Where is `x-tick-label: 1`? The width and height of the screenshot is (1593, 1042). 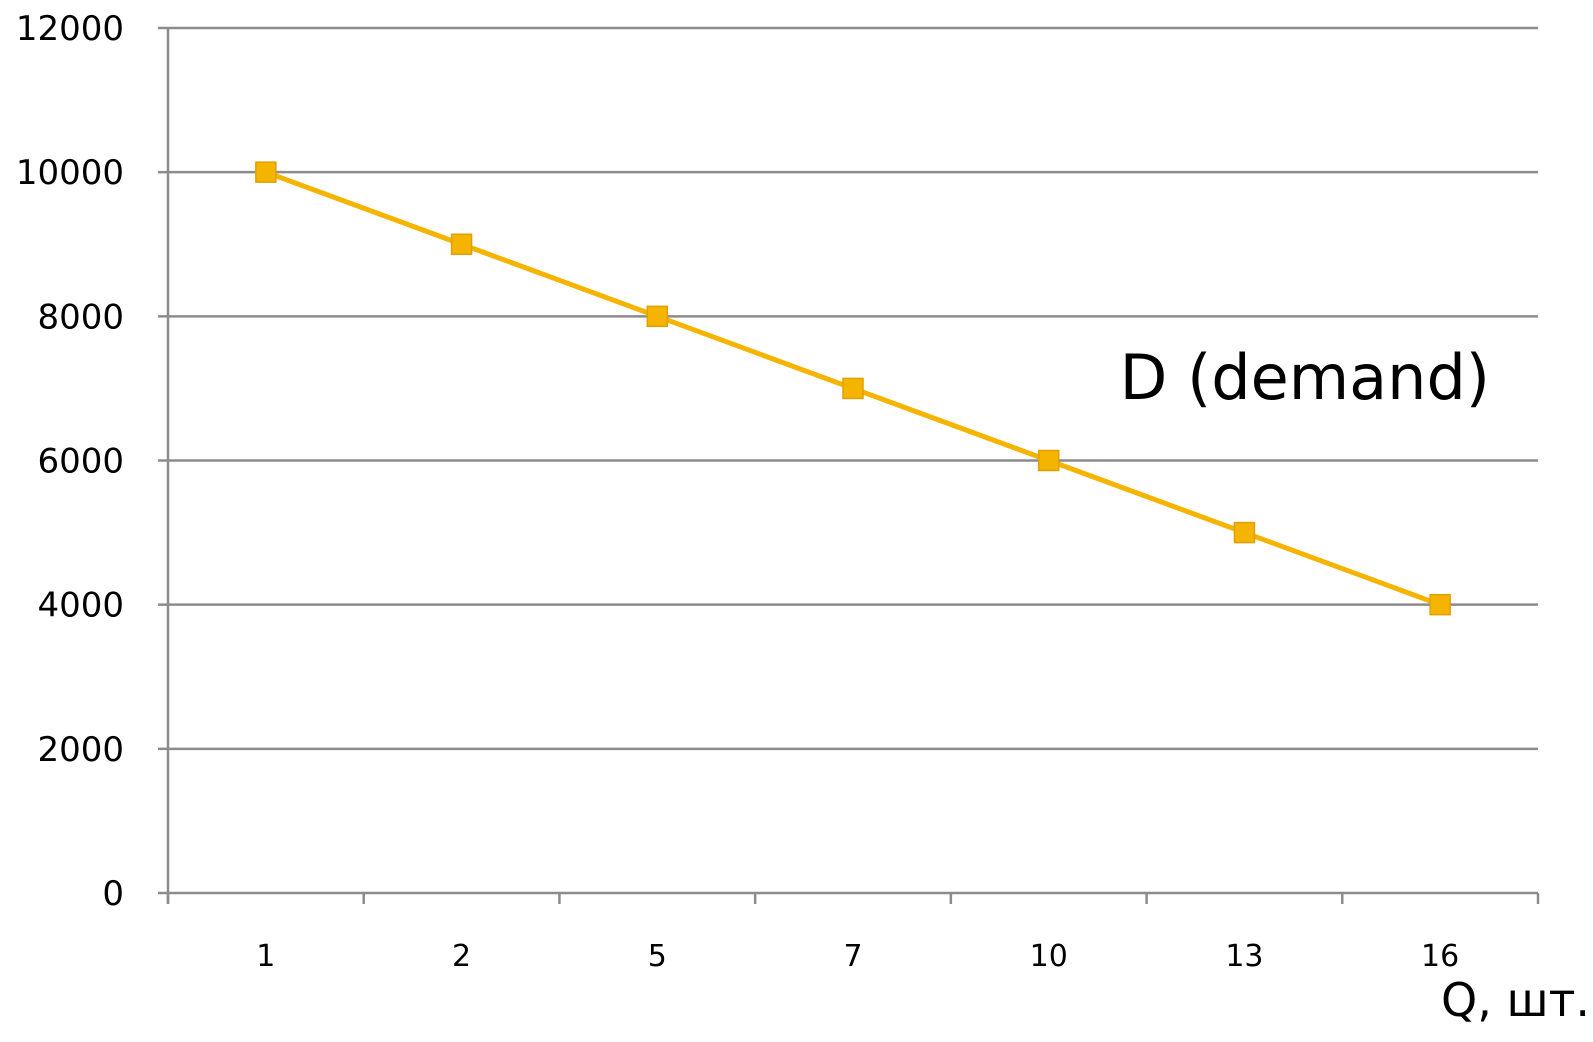 x-tick-label: 1 is located at coordinates (265, 956).